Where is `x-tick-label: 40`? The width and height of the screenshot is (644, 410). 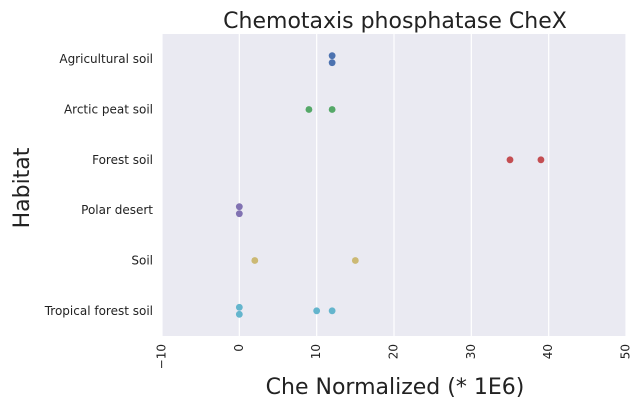
x-tick-label: 40 is located at coordinates (548, 351).